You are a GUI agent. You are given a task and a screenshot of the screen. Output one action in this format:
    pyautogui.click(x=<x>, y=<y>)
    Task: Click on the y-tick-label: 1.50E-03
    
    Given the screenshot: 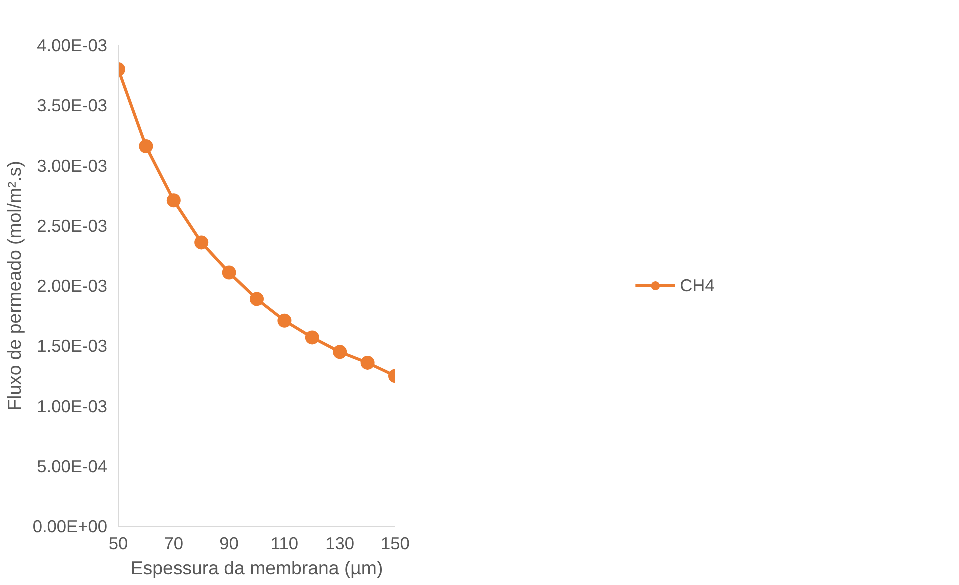 What is the action you would take?
    pyautogui.click(x=72, y=346)
    